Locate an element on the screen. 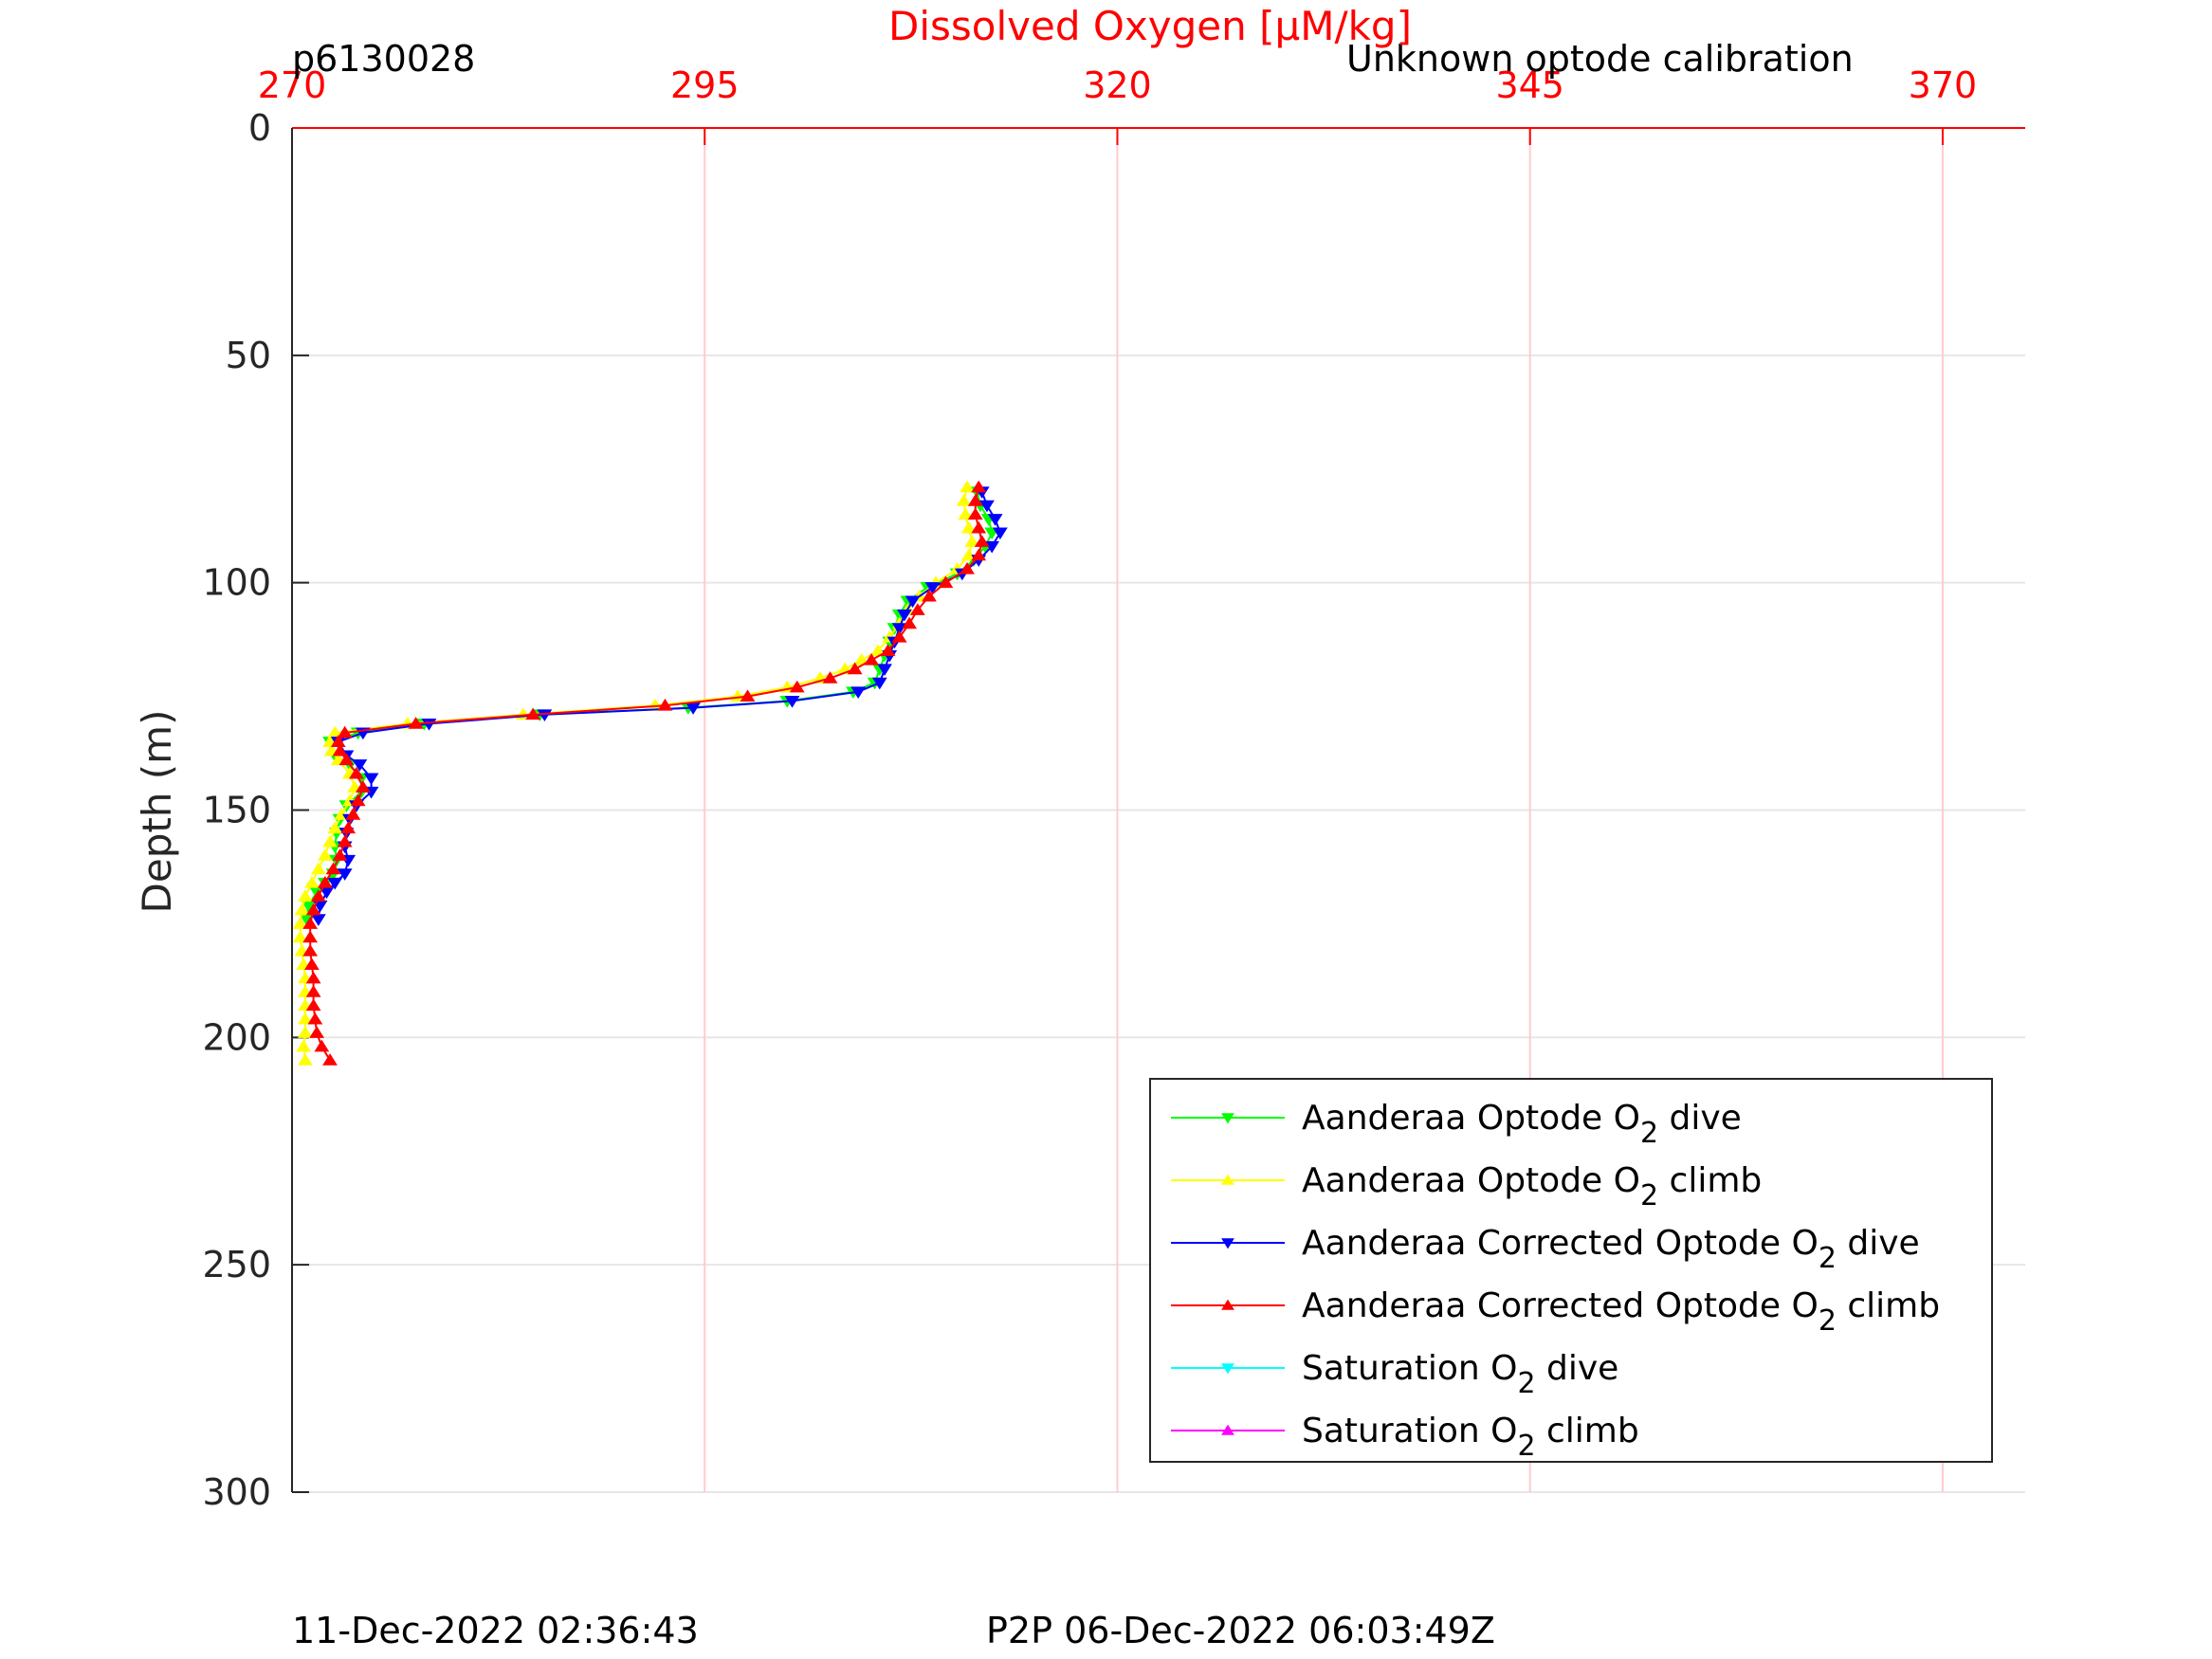 This screenshot has height=1659, width=2212. y-axis-label: Depth (m) is located at coordinates (157, 812).